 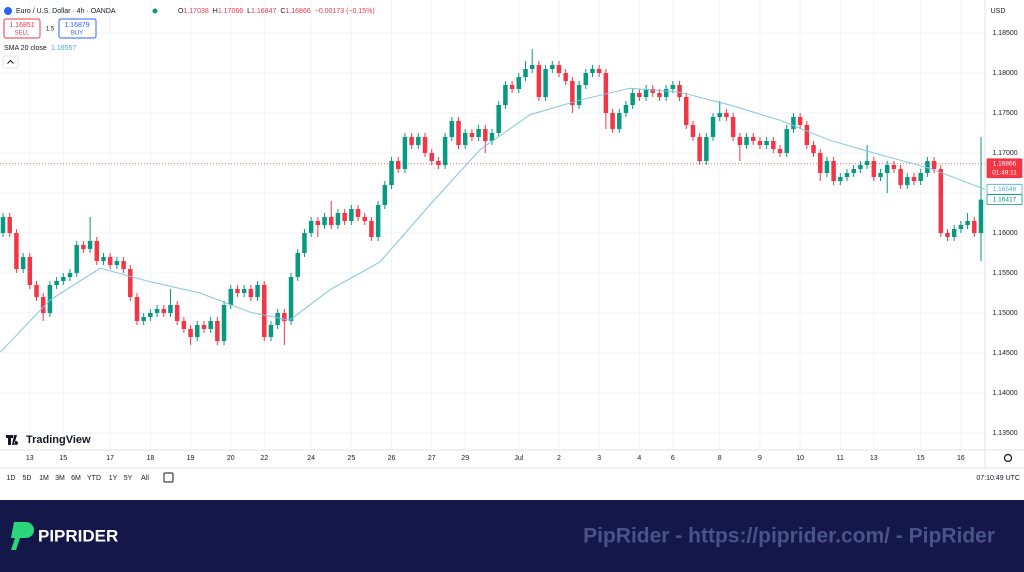 I want to click on x-tick-label: 24, so click(x=311, y=458).